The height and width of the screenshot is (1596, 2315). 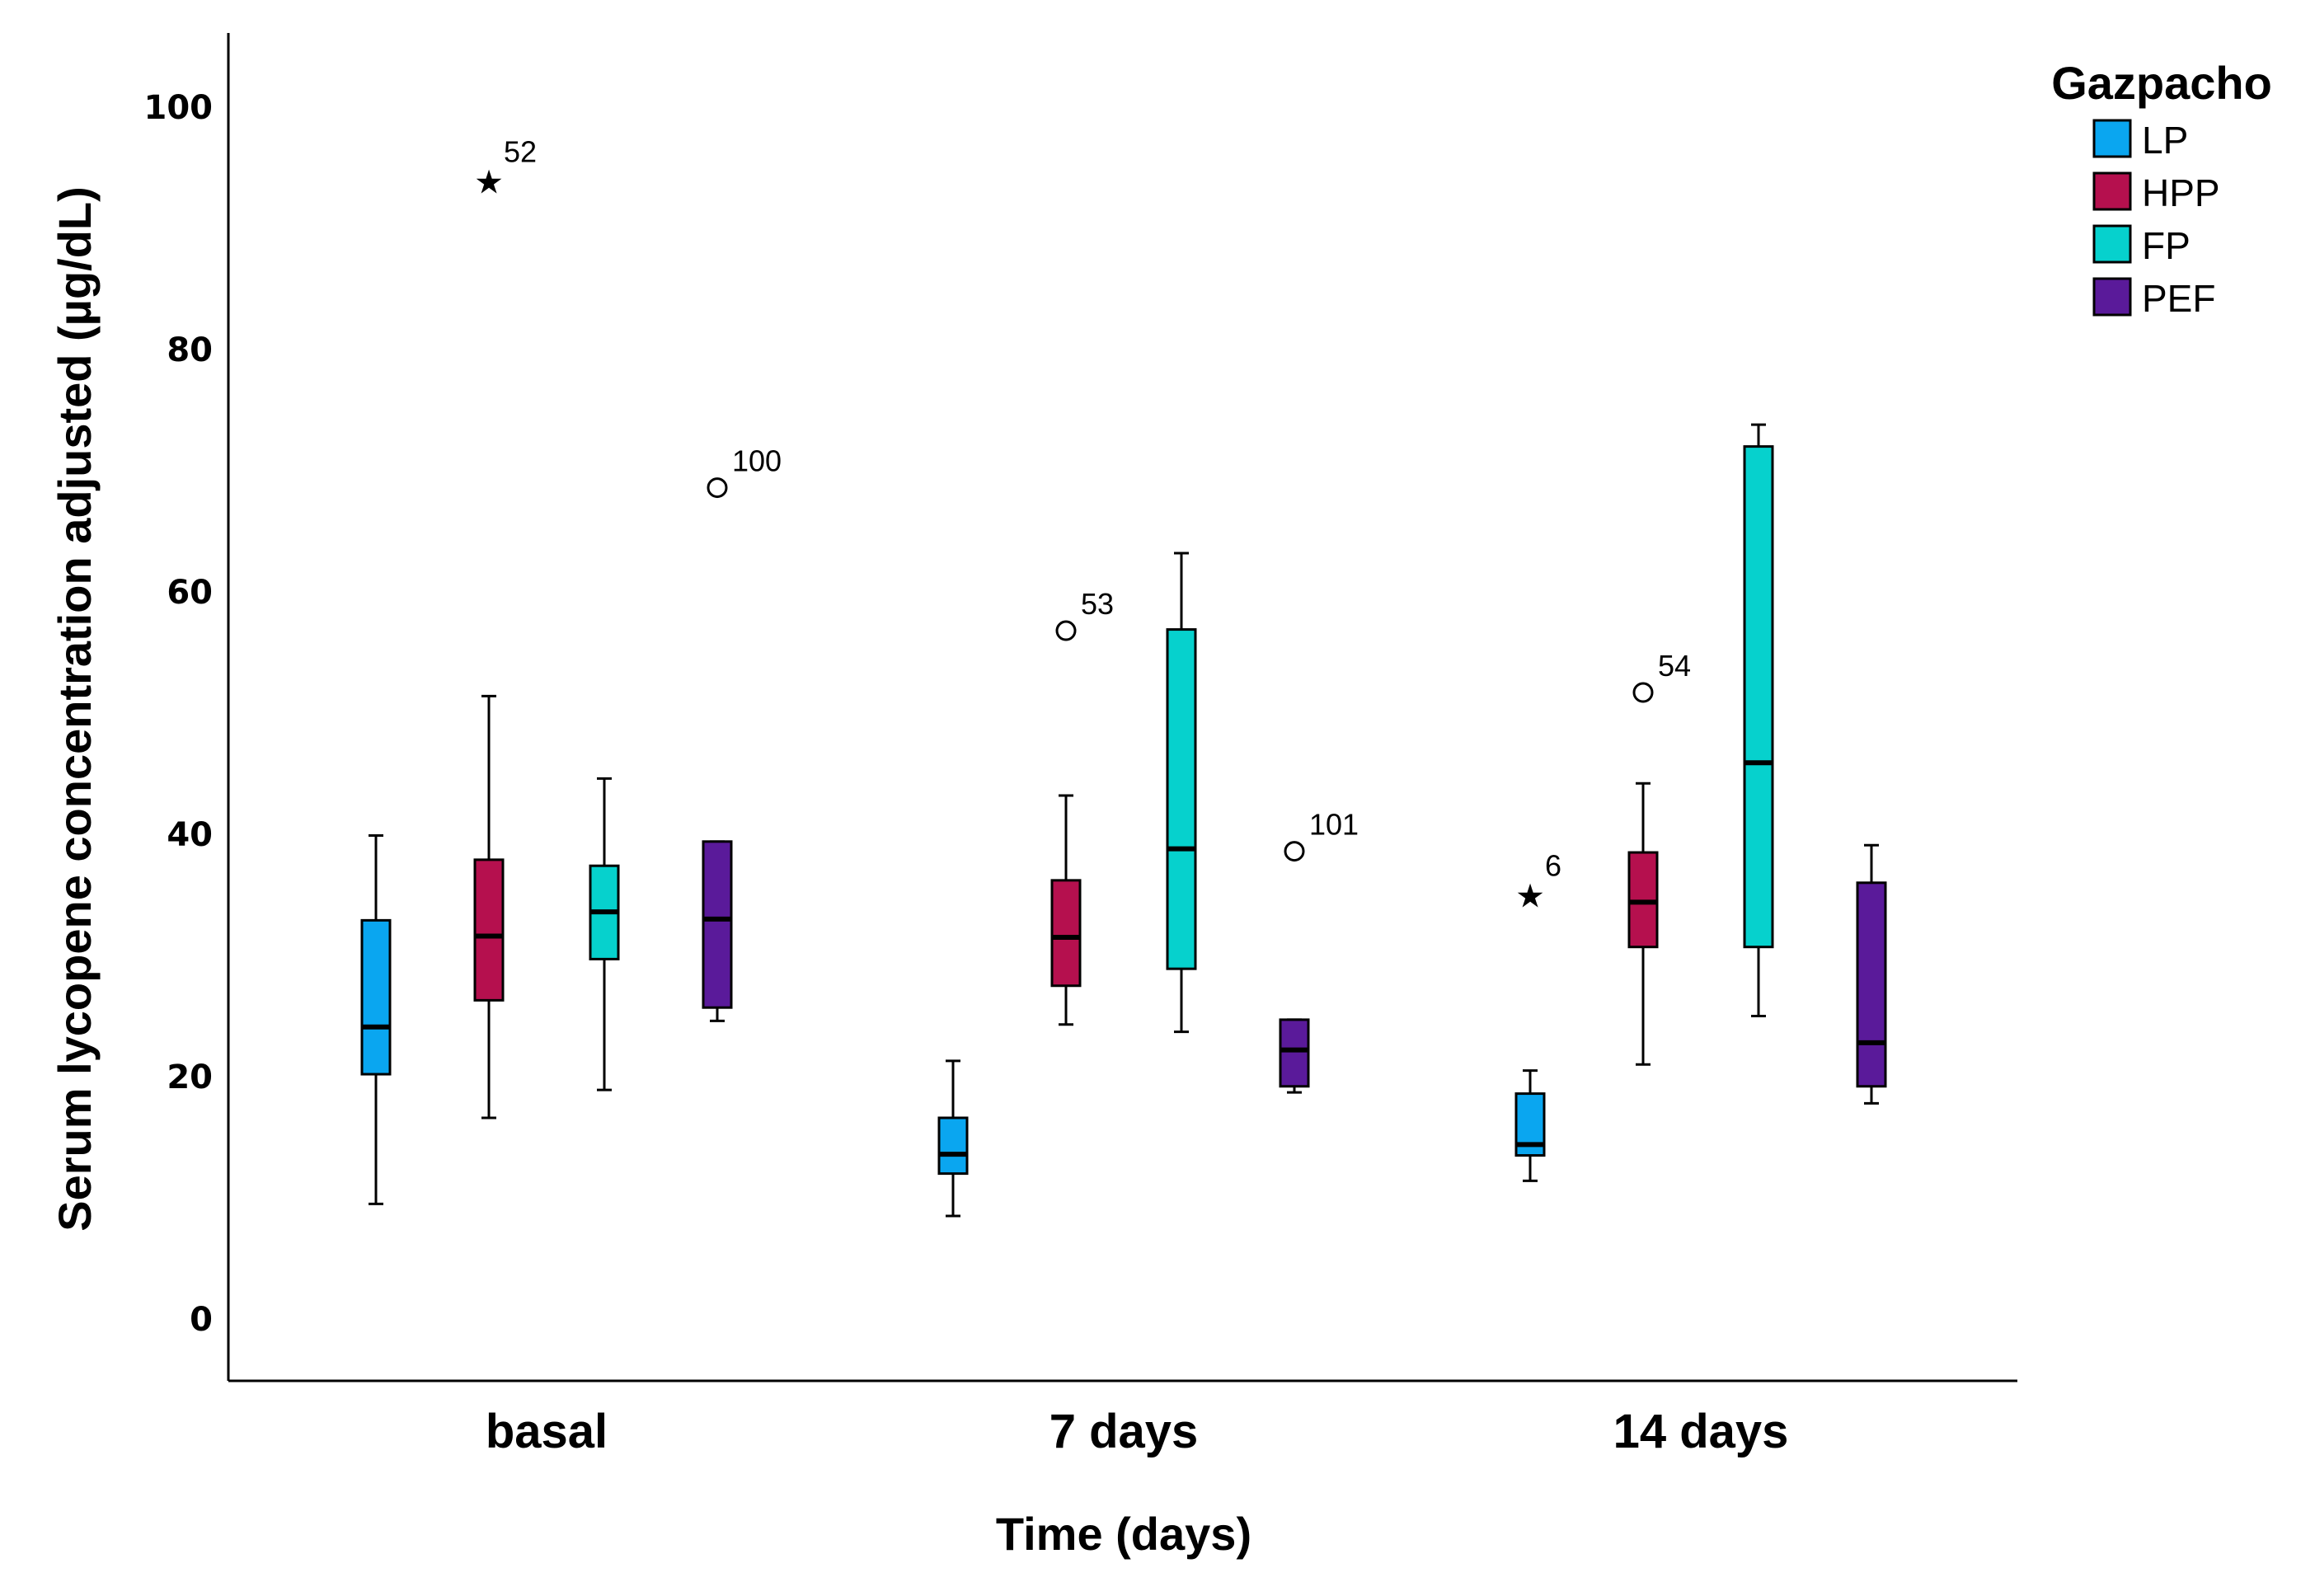 I want to click on legend: Gazpacho LP HPP FP PEF, so click(x=2162, y=188).